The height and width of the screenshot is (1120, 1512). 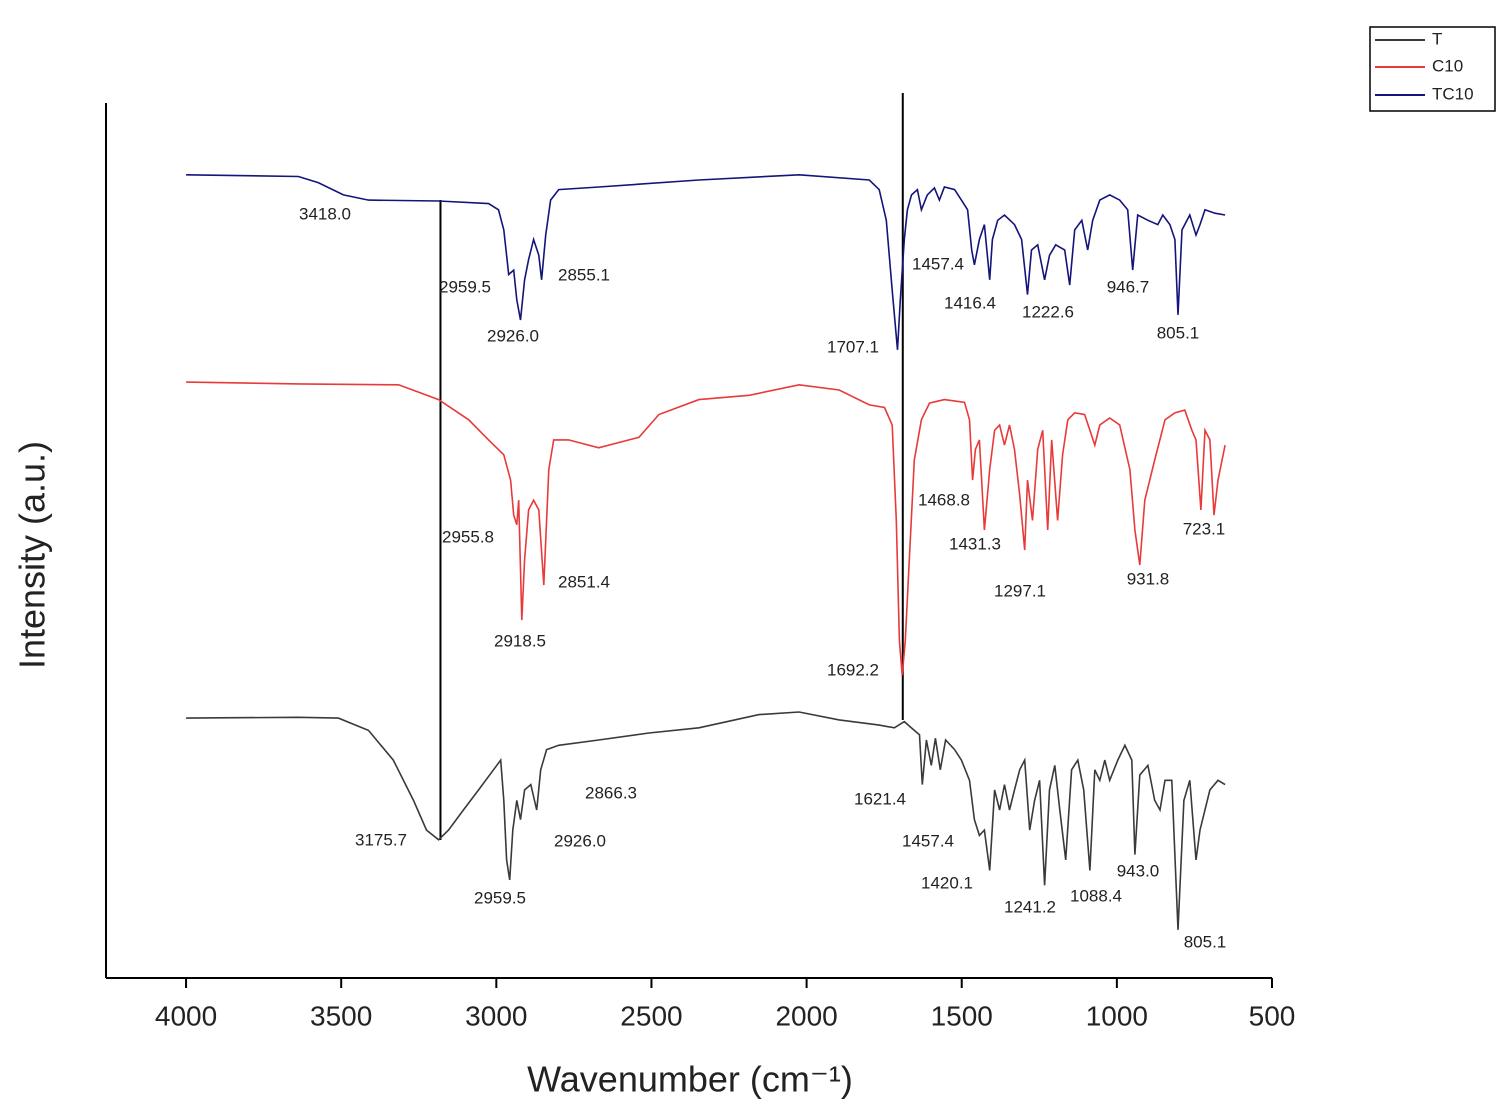 What do you see at coordinates (651, 1015) in the screenshot?
I see `x-tick-label: 2500` at bounding box center [651, 1015].